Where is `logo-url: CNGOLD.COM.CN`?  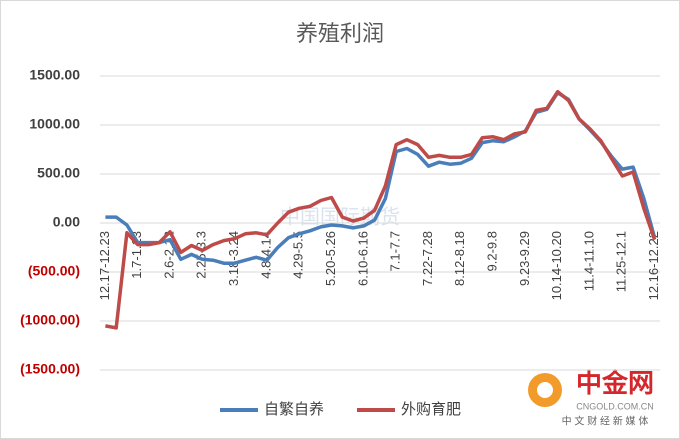 logo-url: CNGOLD.COM.CN is located at coordinates (615, 406).